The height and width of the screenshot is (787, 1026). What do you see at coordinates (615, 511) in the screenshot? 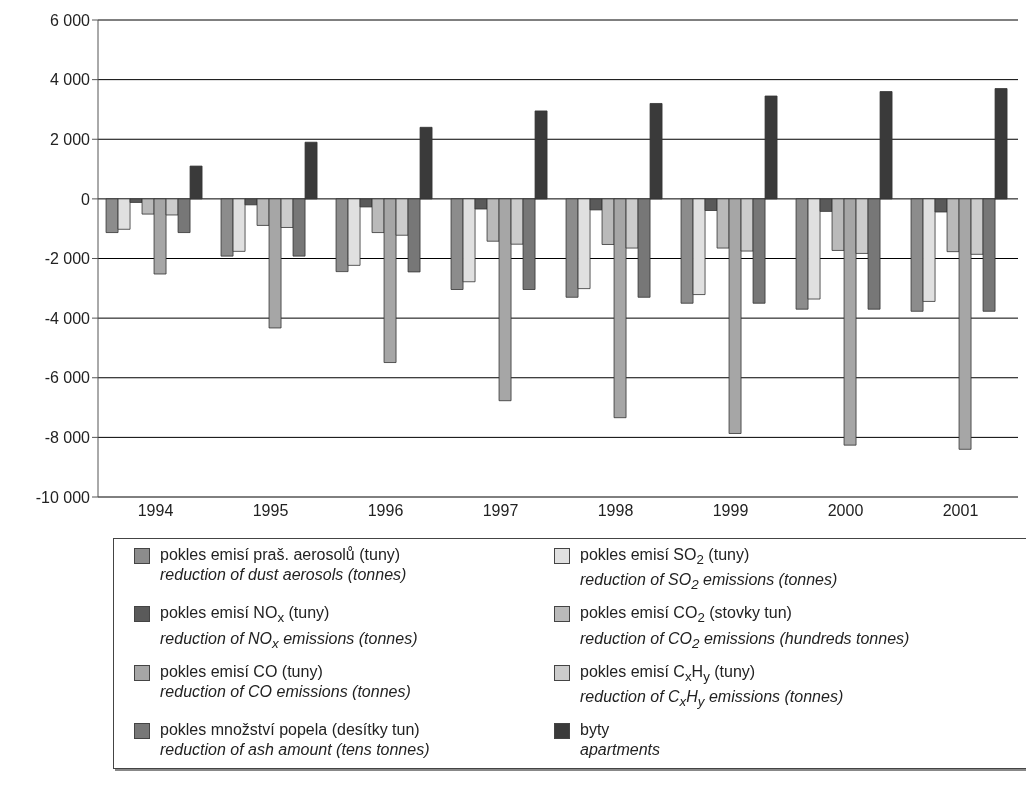
I see `x-tick-label: 1998` at bounding box center [615, 511].